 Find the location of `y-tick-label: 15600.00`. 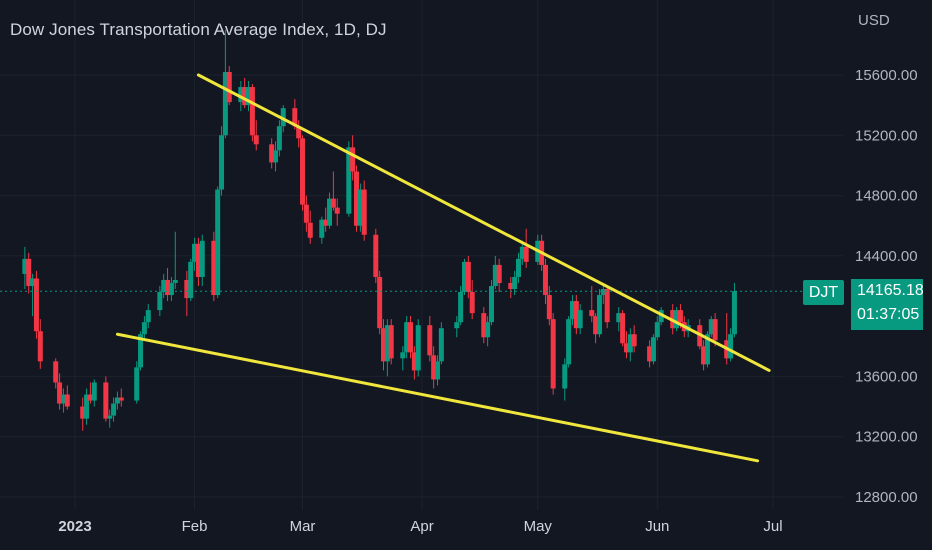

y-tick-label: 15600.00 is located at coordinates (886, 75).